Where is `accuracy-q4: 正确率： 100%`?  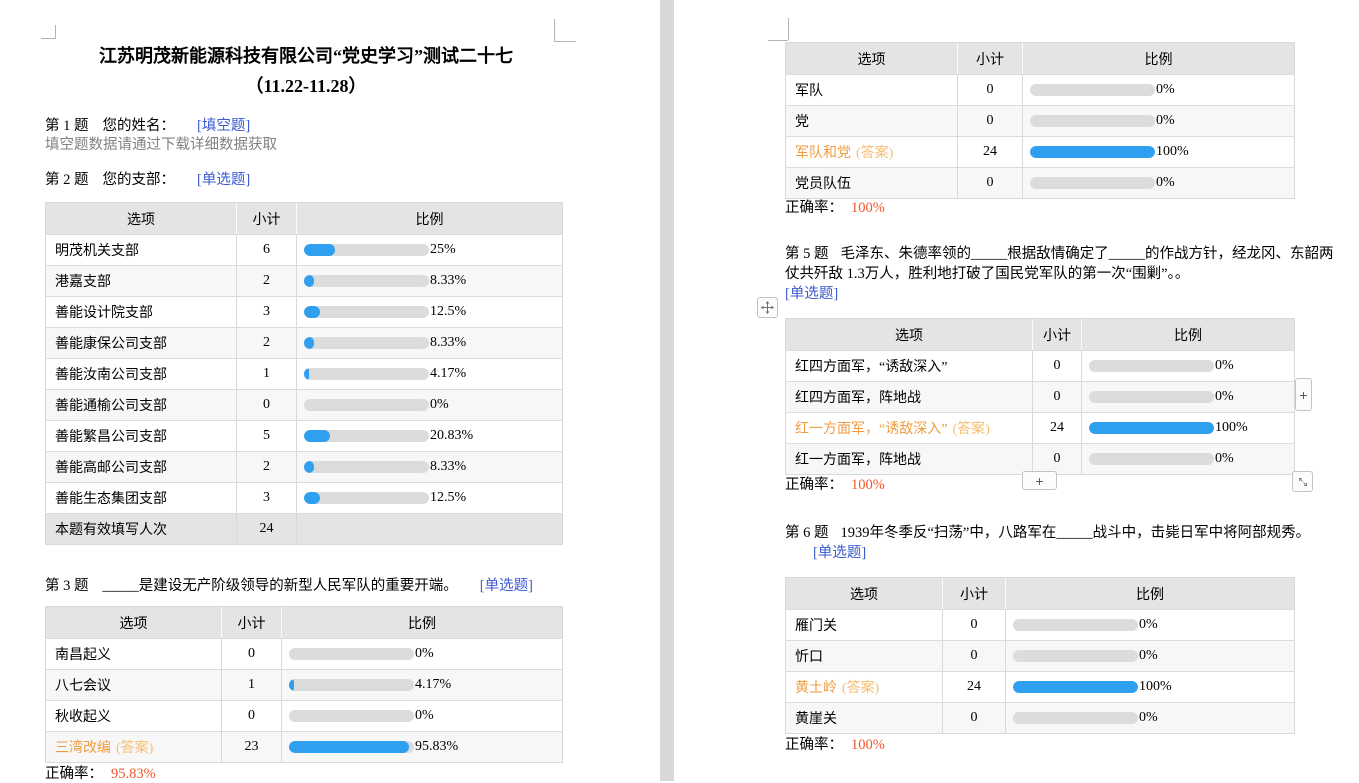
accuracy-q4: 正确率： 100% is located at coordinates (835, 206).